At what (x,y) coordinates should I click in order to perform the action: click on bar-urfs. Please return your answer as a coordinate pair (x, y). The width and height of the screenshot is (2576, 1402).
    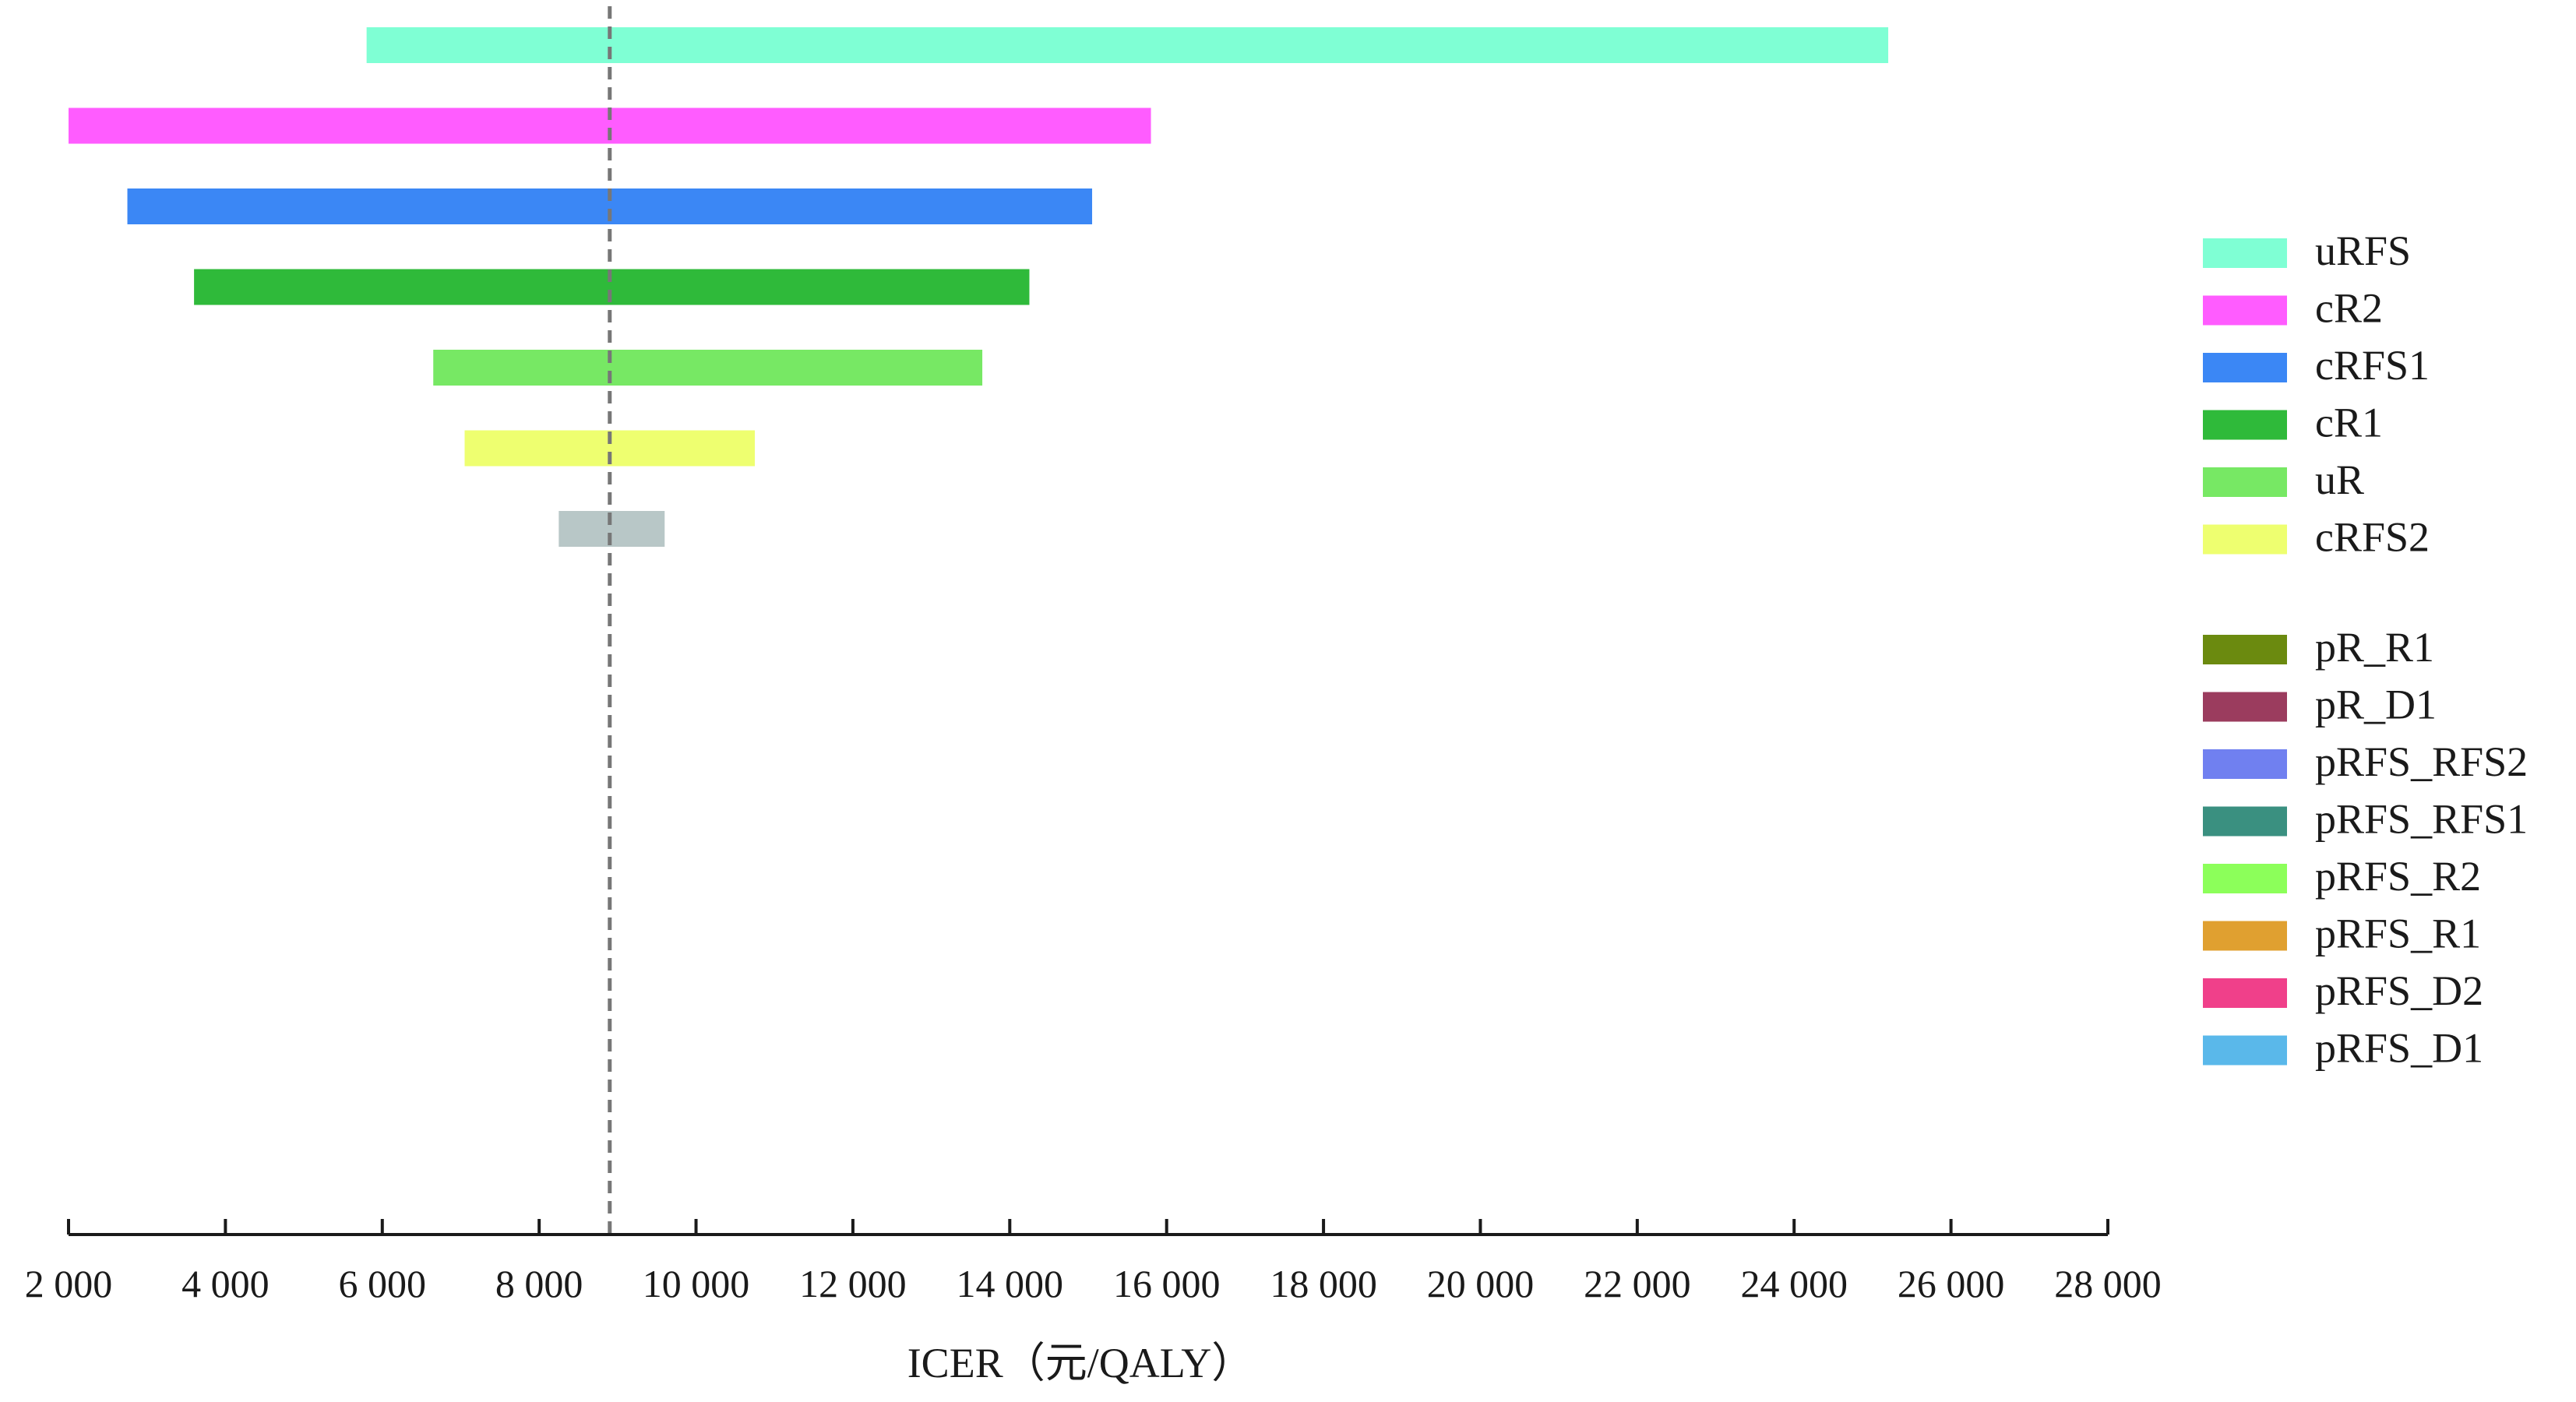
    Looking at the image, I should click on (1127, 45).